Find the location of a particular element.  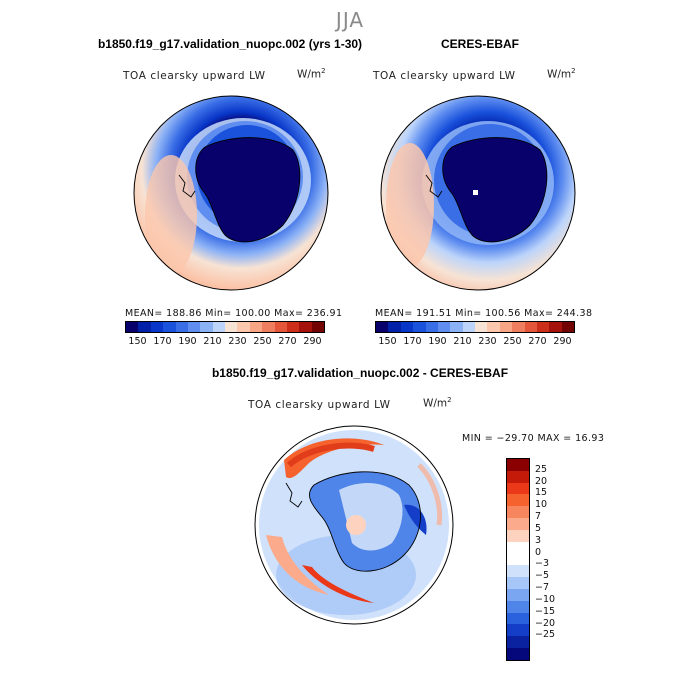

colorbar-tick-label: −7 is located at coordinates (542, 588).